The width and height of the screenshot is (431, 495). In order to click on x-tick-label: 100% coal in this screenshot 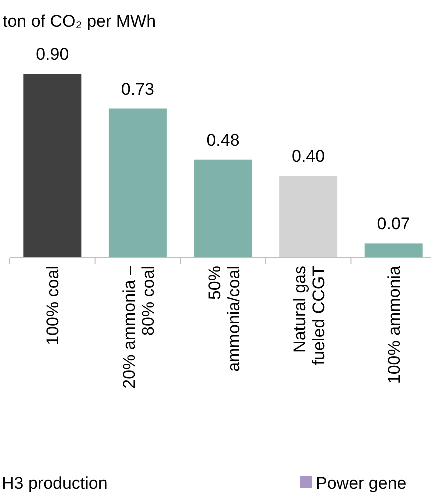, I will do `click(53, 306)`.